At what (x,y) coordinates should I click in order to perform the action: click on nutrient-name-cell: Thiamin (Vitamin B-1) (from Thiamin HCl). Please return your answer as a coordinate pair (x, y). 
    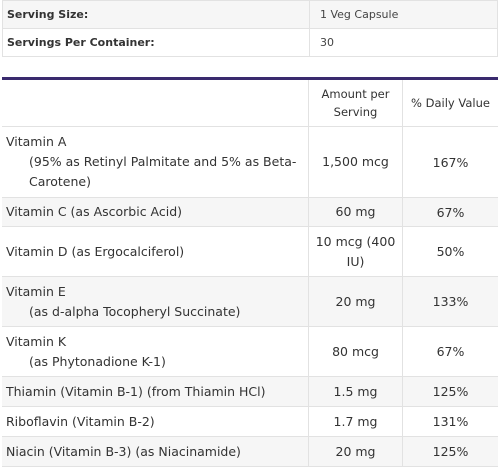
    Looking at the image, I should click on (155, 391).